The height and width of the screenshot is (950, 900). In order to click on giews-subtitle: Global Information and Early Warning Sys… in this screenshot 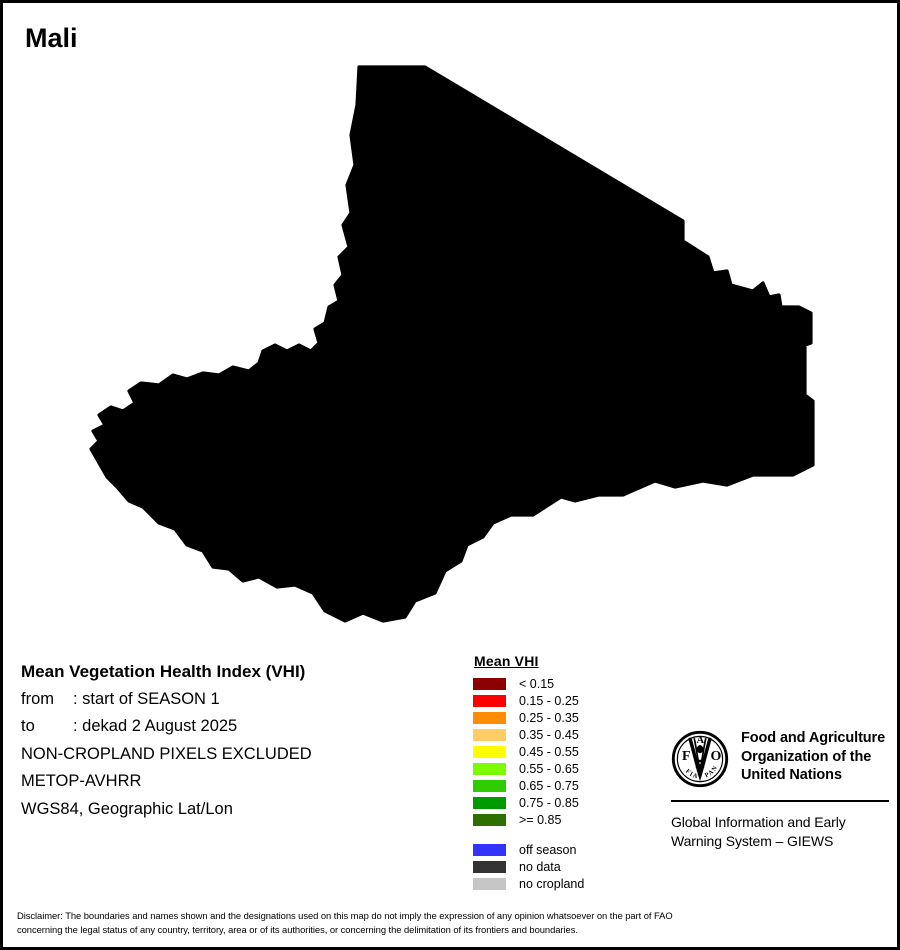, I will do `click(780, 832)`.